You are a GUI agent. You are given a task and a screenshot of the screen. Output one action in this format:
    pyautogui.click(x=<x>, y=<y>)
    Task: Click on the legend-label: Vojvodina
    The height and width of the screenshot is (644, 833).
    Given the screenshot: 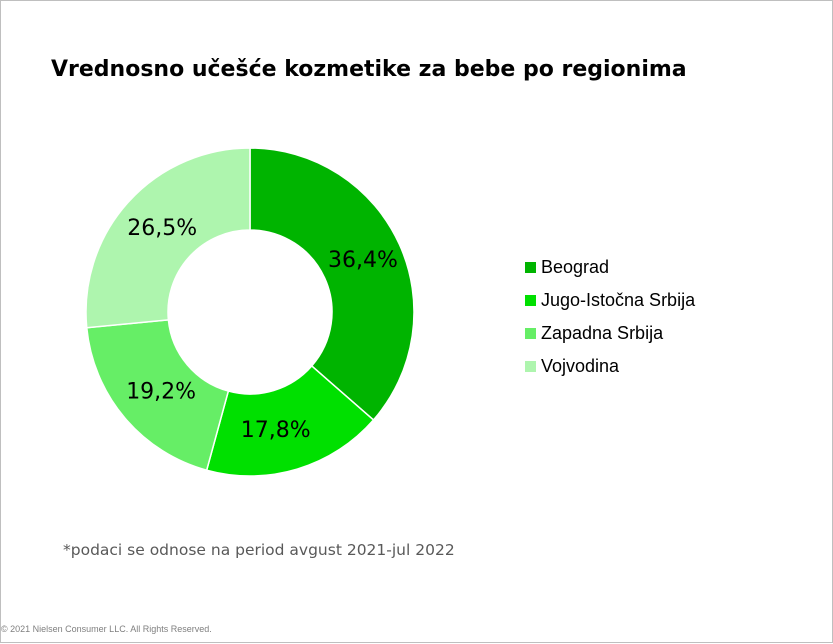 What is the action you would take?
    pyautogui.click(x=580, y=366)
    